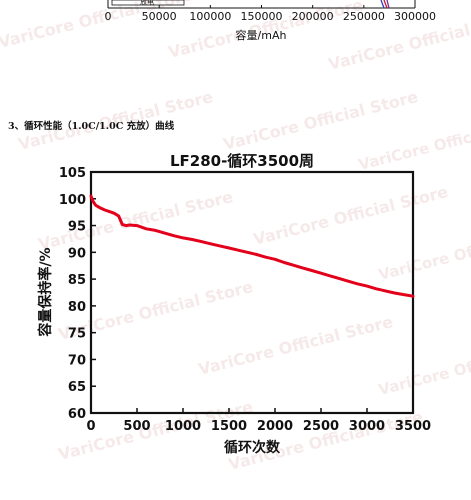 The image size is (471, 500). I want to click on x-axis-ticks: 0 500 1000 1500 2000 2500 3000 3500, so click(258, 421).